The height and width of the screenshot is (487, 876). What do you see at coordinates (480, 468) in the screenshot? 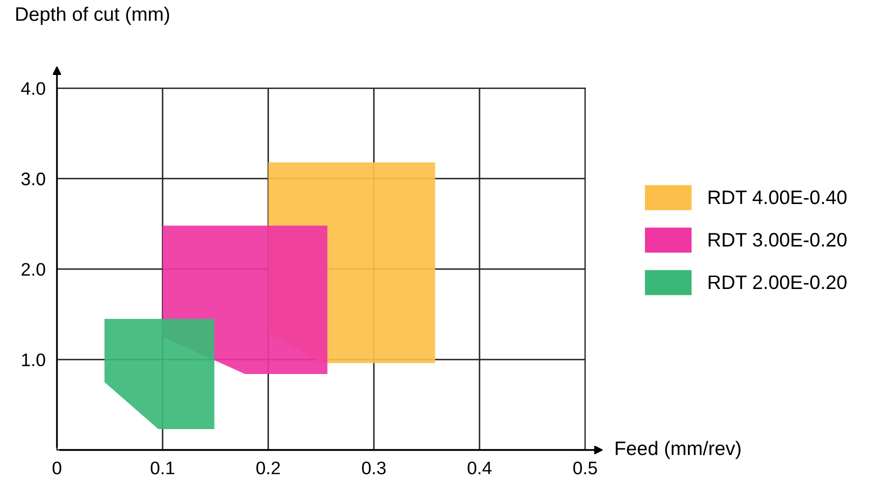
I see `x-tick-label: 0.4` at bounding box center [480, 468].